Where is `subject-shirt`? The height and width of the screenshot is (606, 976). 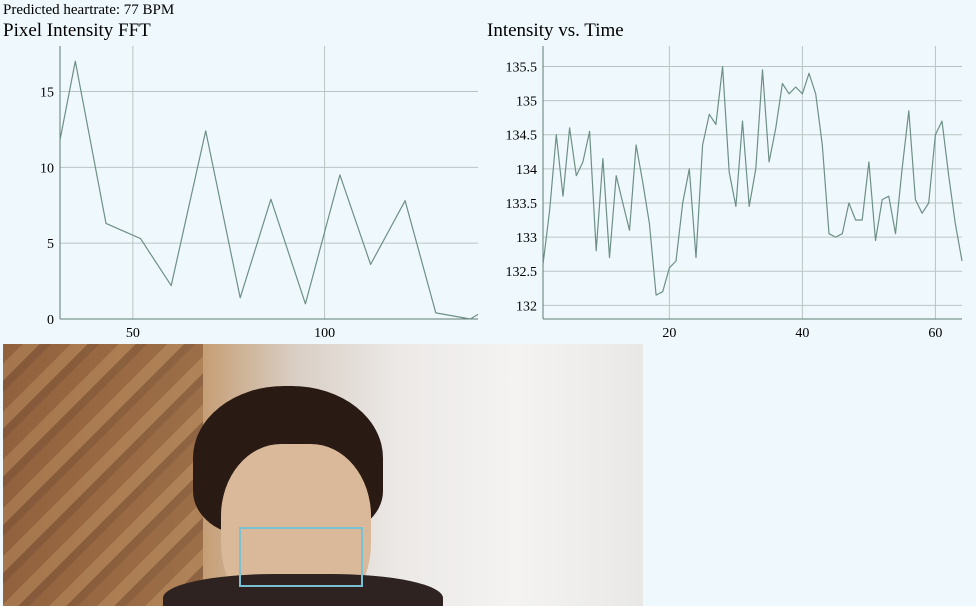
subject-shirt is located at coordinates (303, 590).